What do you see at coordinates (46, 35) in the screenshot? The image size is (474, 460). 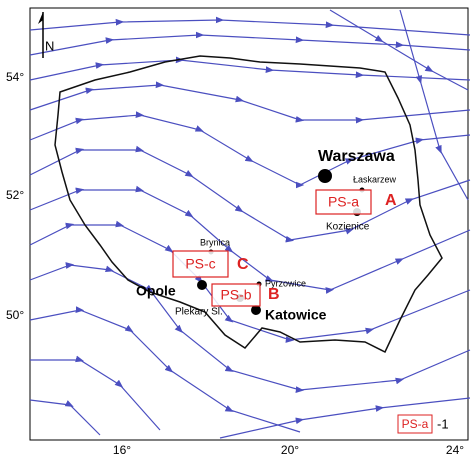 I see `north-arrow: N` at bounding box center [46, 35].